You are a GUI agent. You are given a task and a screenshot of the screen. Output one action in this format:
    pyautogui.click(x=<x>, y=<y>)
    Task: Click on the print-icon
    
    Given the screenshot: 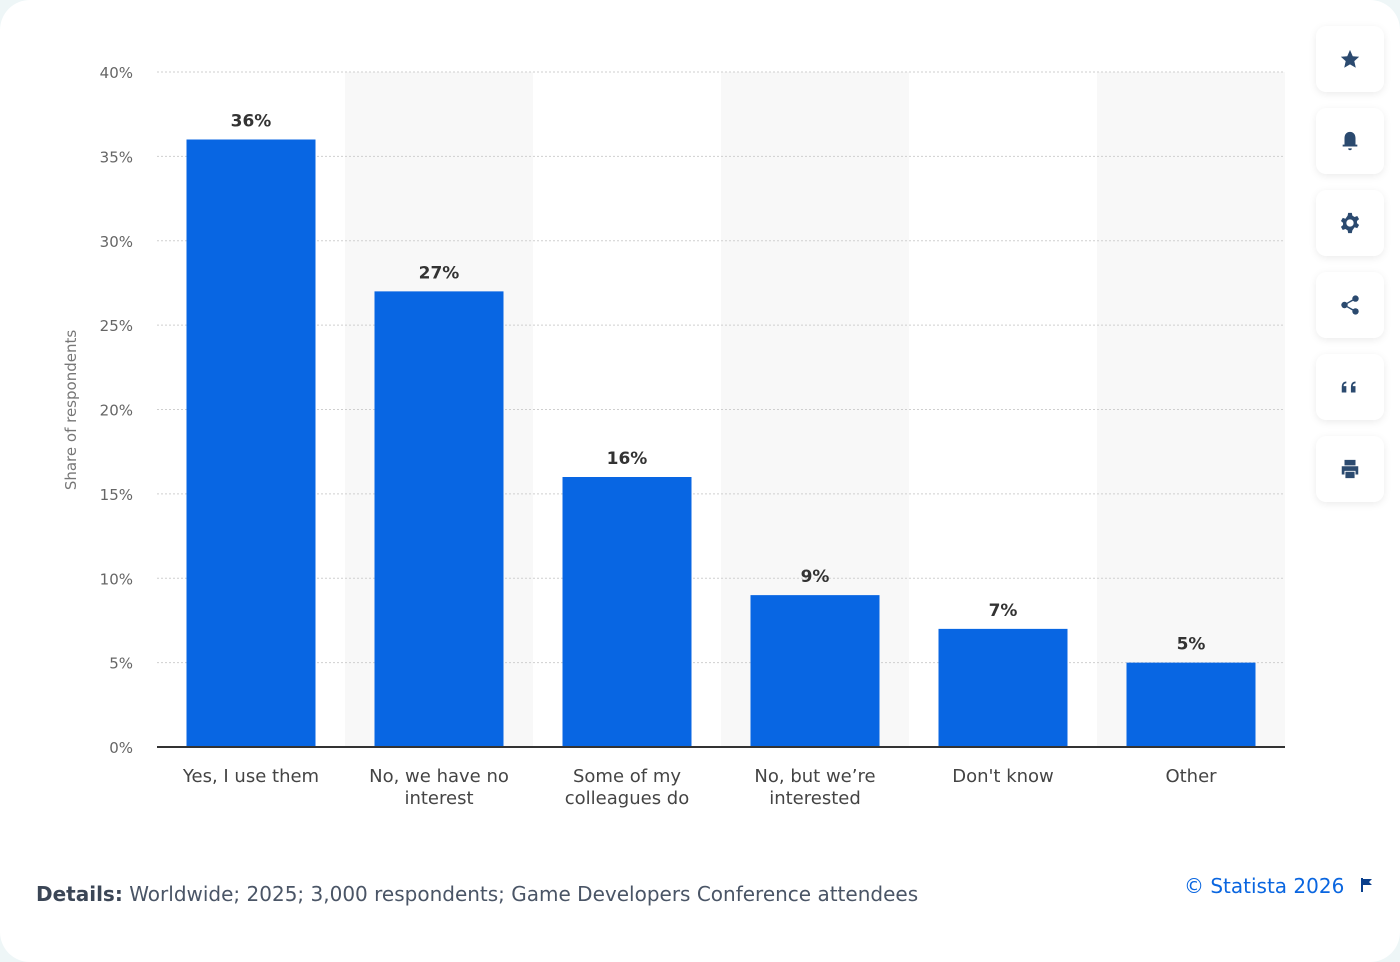 What is the action you would take?
    pyautogui.click(x=1350, y=469)
    